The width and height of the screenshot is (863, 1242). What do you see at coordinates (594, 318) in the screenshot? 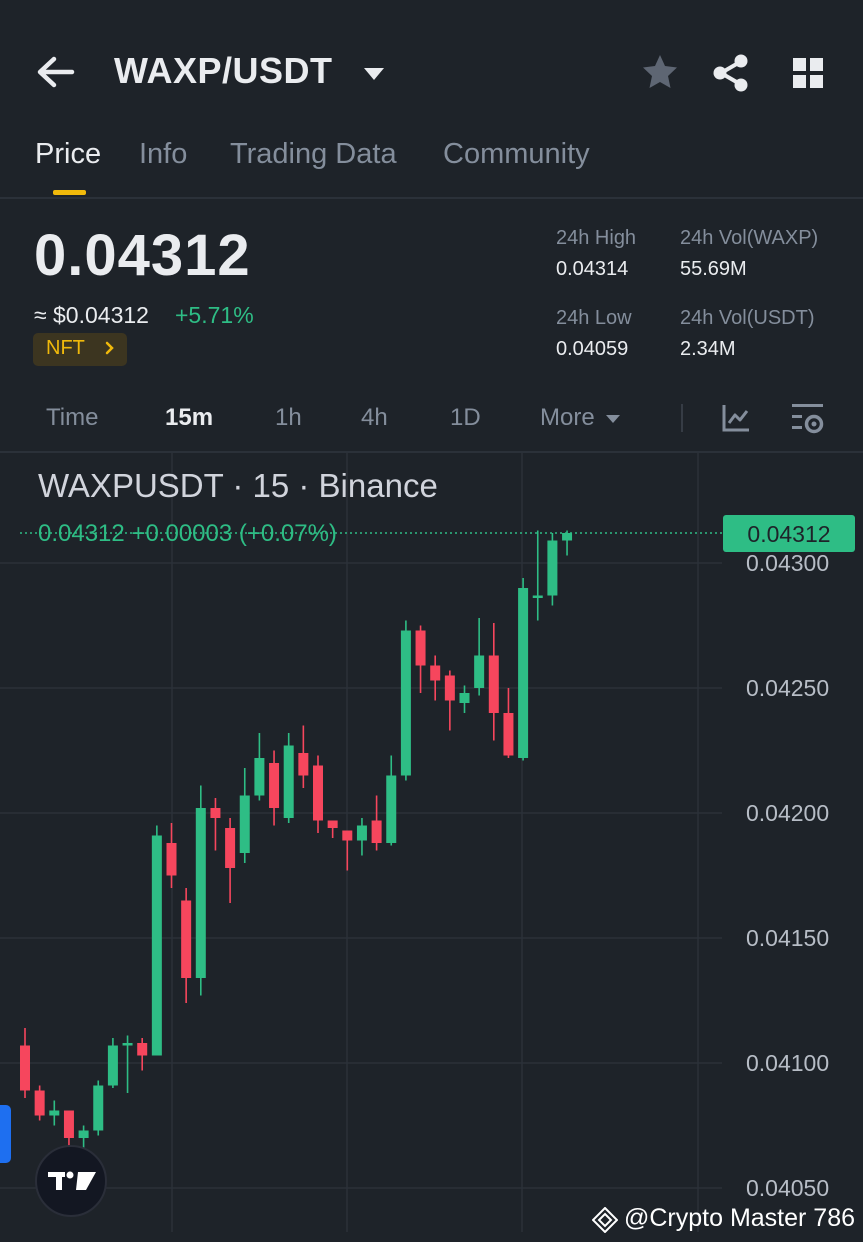
I see `stat-low-label: 24h Low` at bounding box center [594, 318].